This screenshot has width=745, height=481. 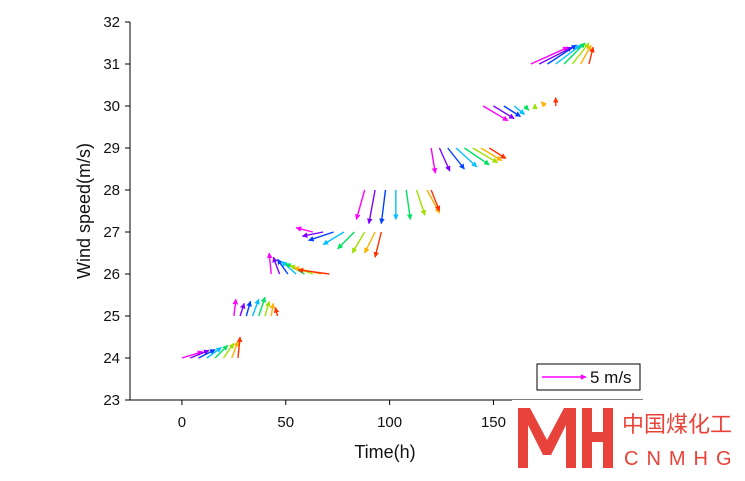 I want to click on legend-label: 5 m/s, so click(x=611, y=377).